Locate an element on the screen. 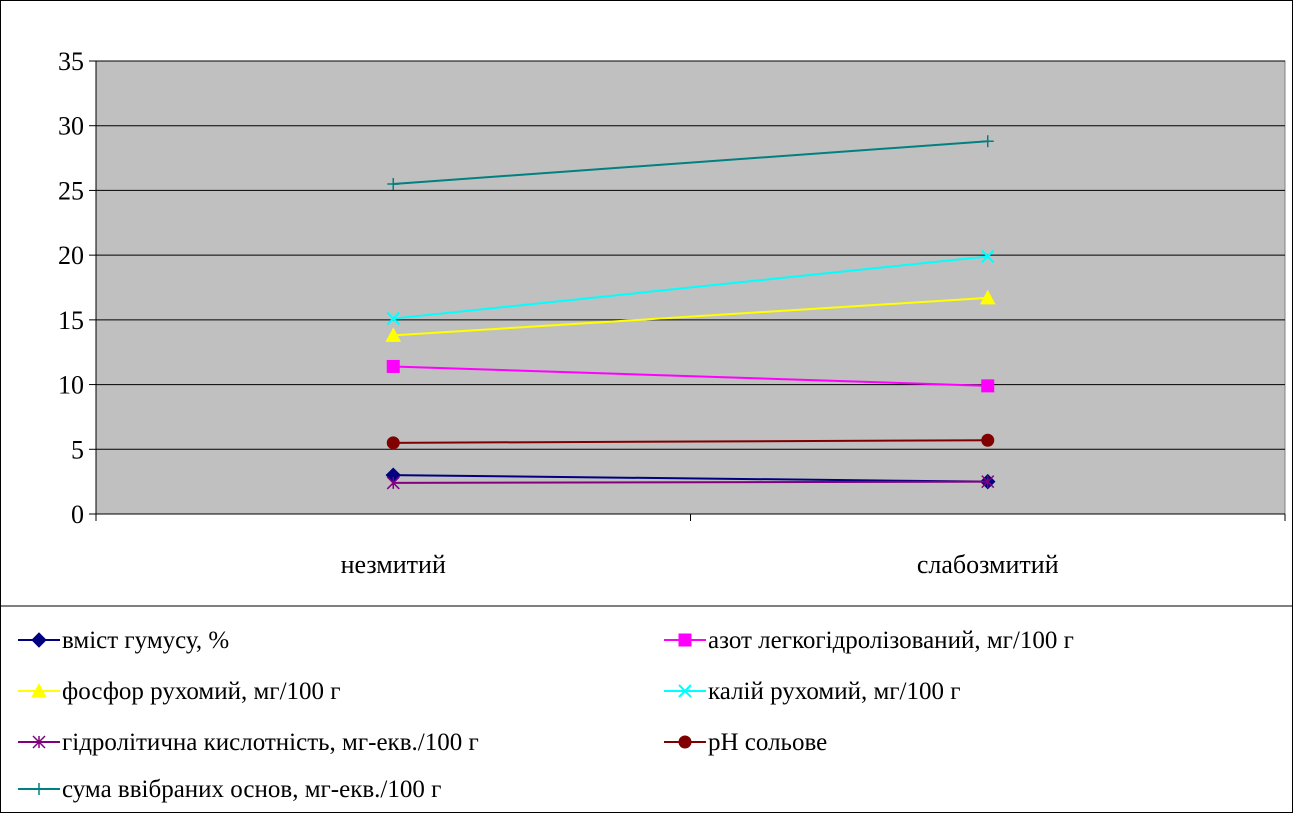 This screenshot has height=813, width=1293. legend-label: калій рухомий, мг/100 г is located at coordinates (834, 691).